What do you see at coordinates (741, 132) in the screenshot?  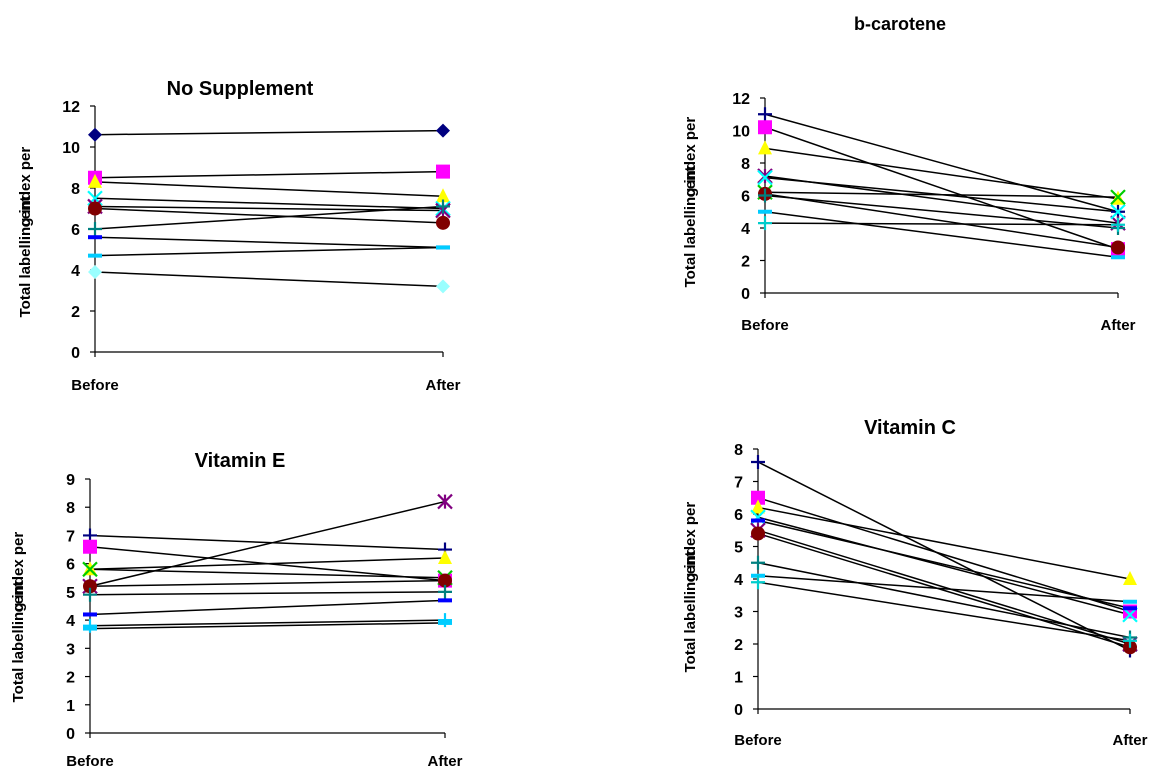 I see `y-tick-label: 10` at bounding box center [741, 132].